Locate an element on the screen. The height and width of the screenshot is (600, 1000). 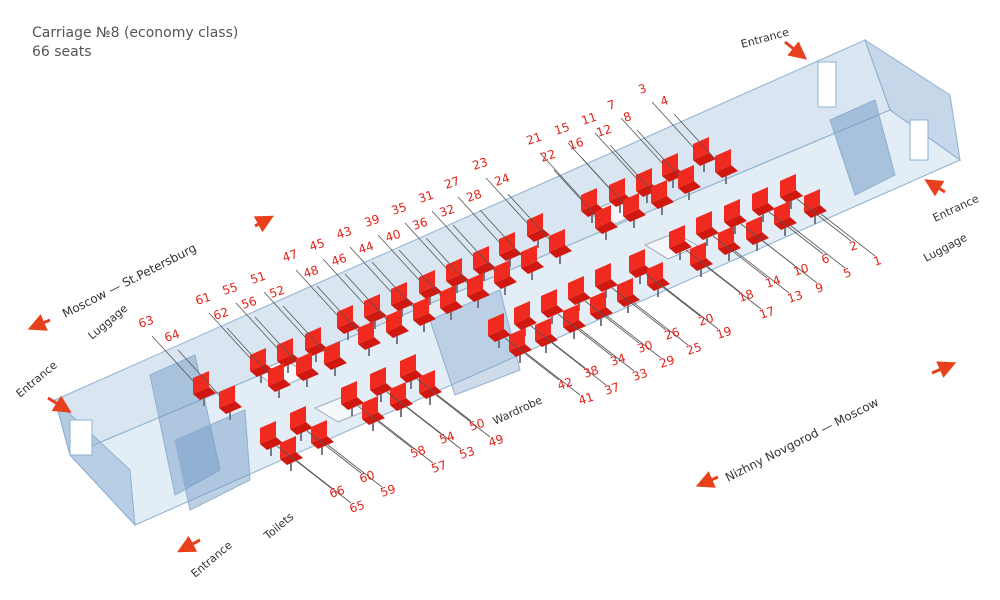
seat-number: 13 is located at coordinates (795, 297).